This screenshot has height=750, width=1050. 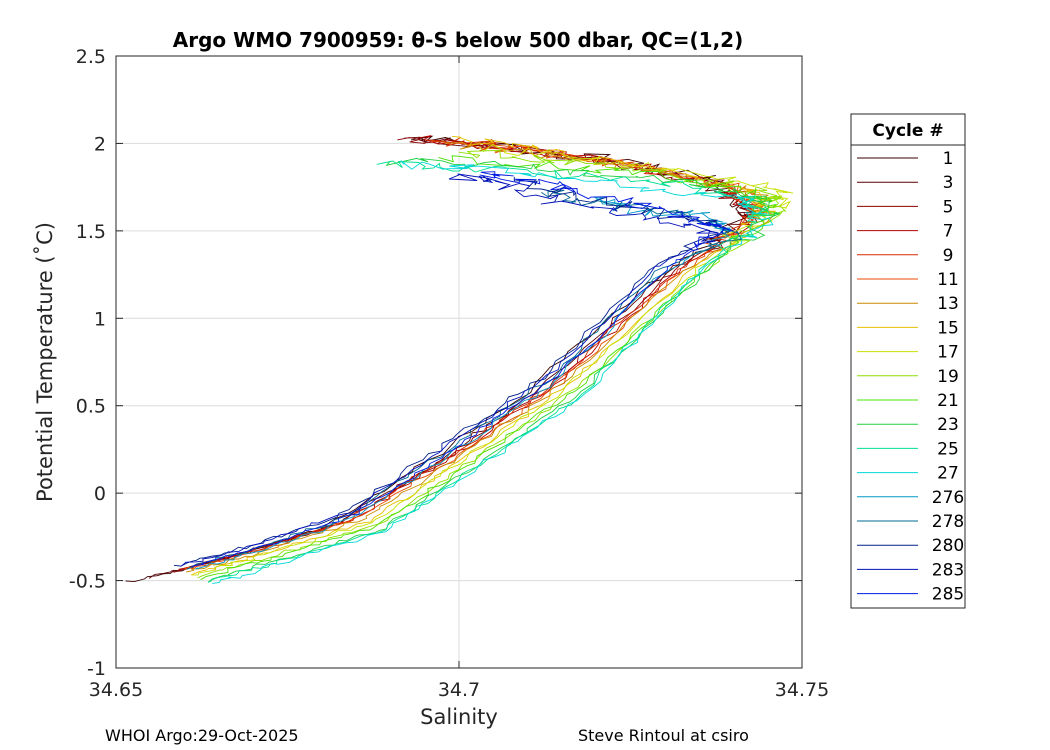 I want to click on y-tick-label: 0, so click(x=100, y=494).